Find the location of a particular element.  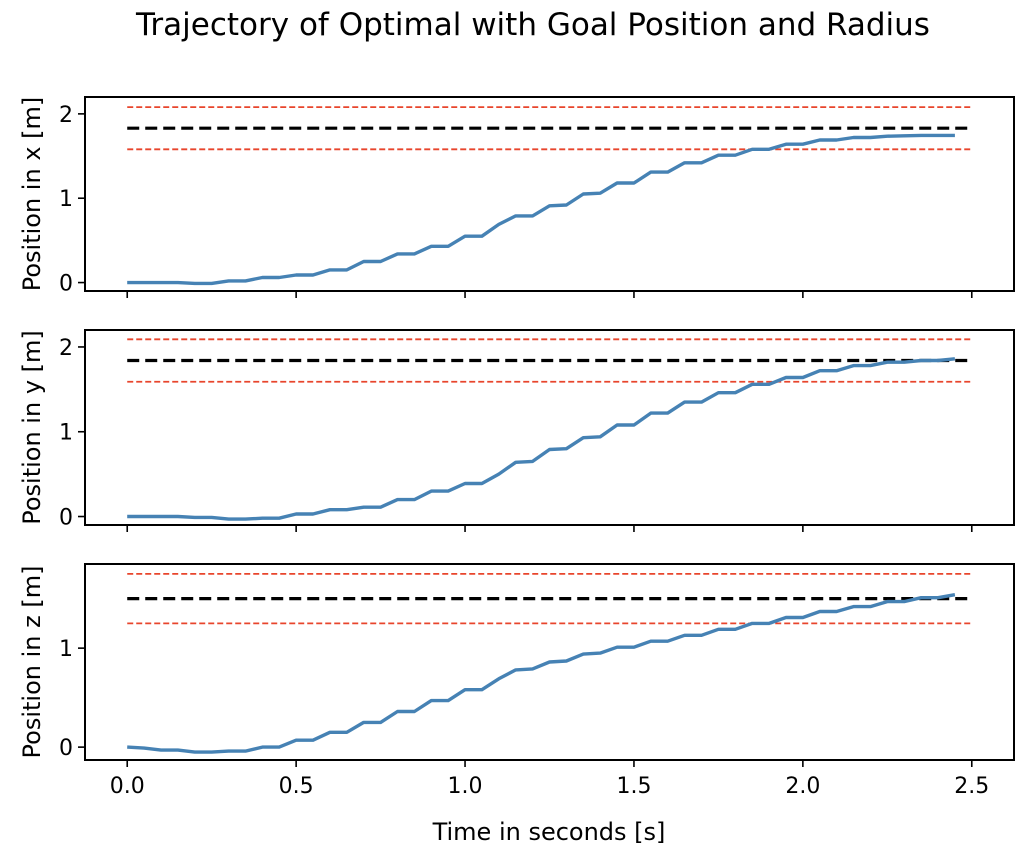

x-tick-label: 1.5 is located at coordinates (633, 786).